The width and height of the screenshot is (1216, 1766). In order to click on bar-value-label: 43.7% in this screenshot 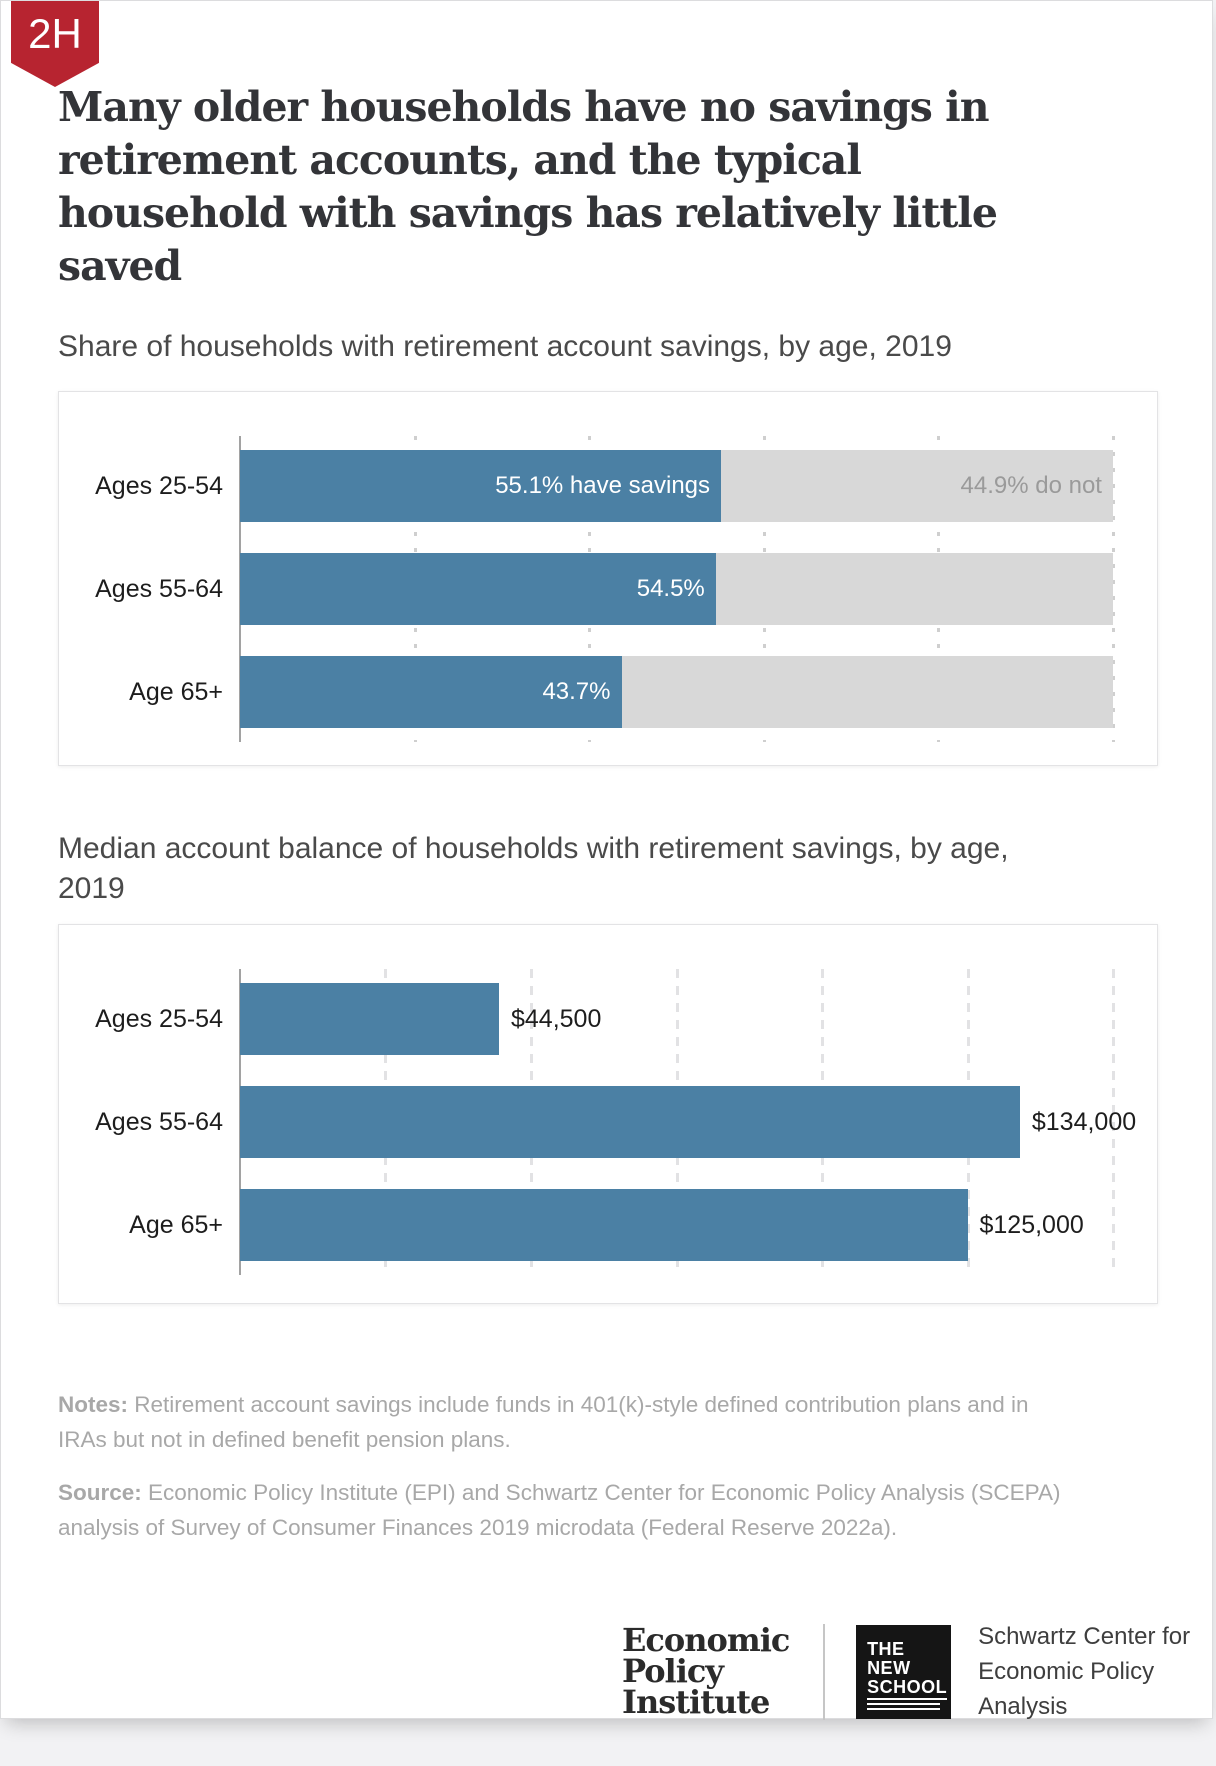, I will do `click(576, 691)`.